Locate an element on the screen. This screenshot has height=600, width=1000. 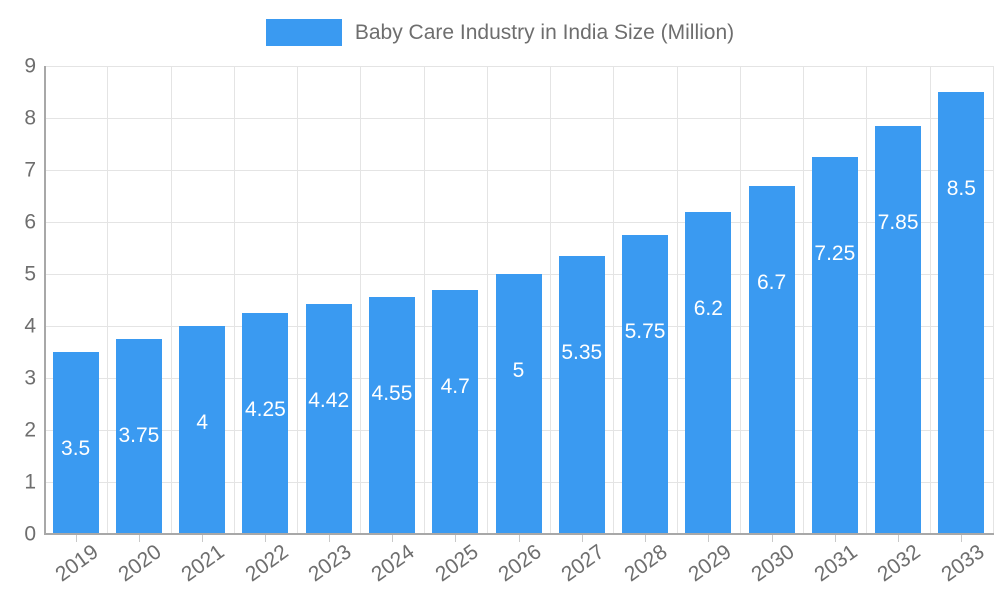
x-axis-tick-label: 2025 is located at coordinates (456, 563).